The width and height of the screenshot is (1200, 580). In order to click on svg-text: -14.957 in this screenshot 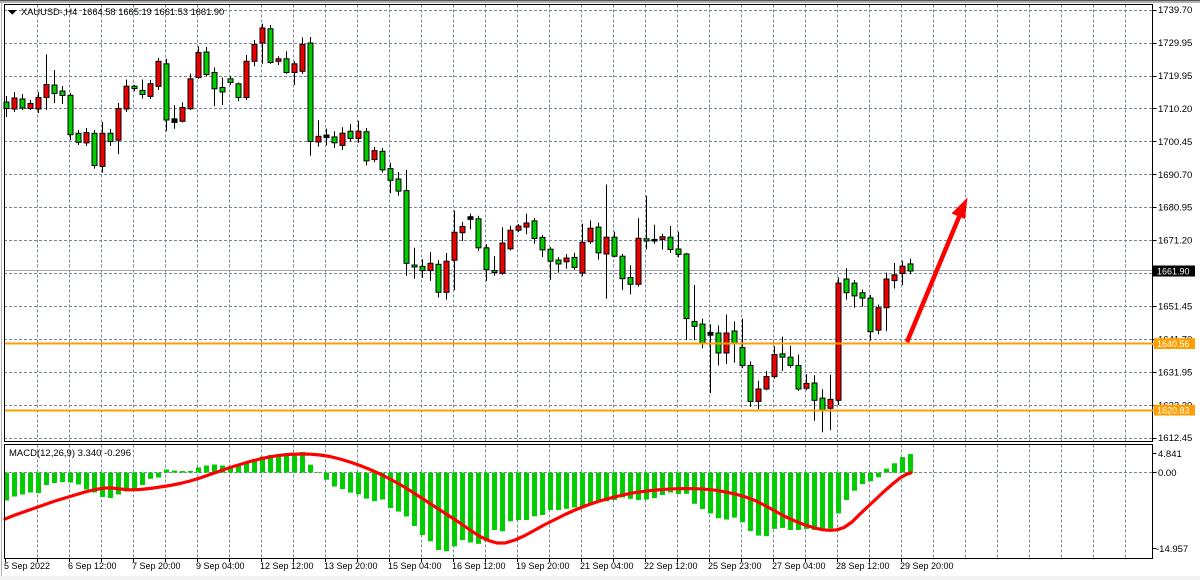, I will do `click(1172, 549)`.